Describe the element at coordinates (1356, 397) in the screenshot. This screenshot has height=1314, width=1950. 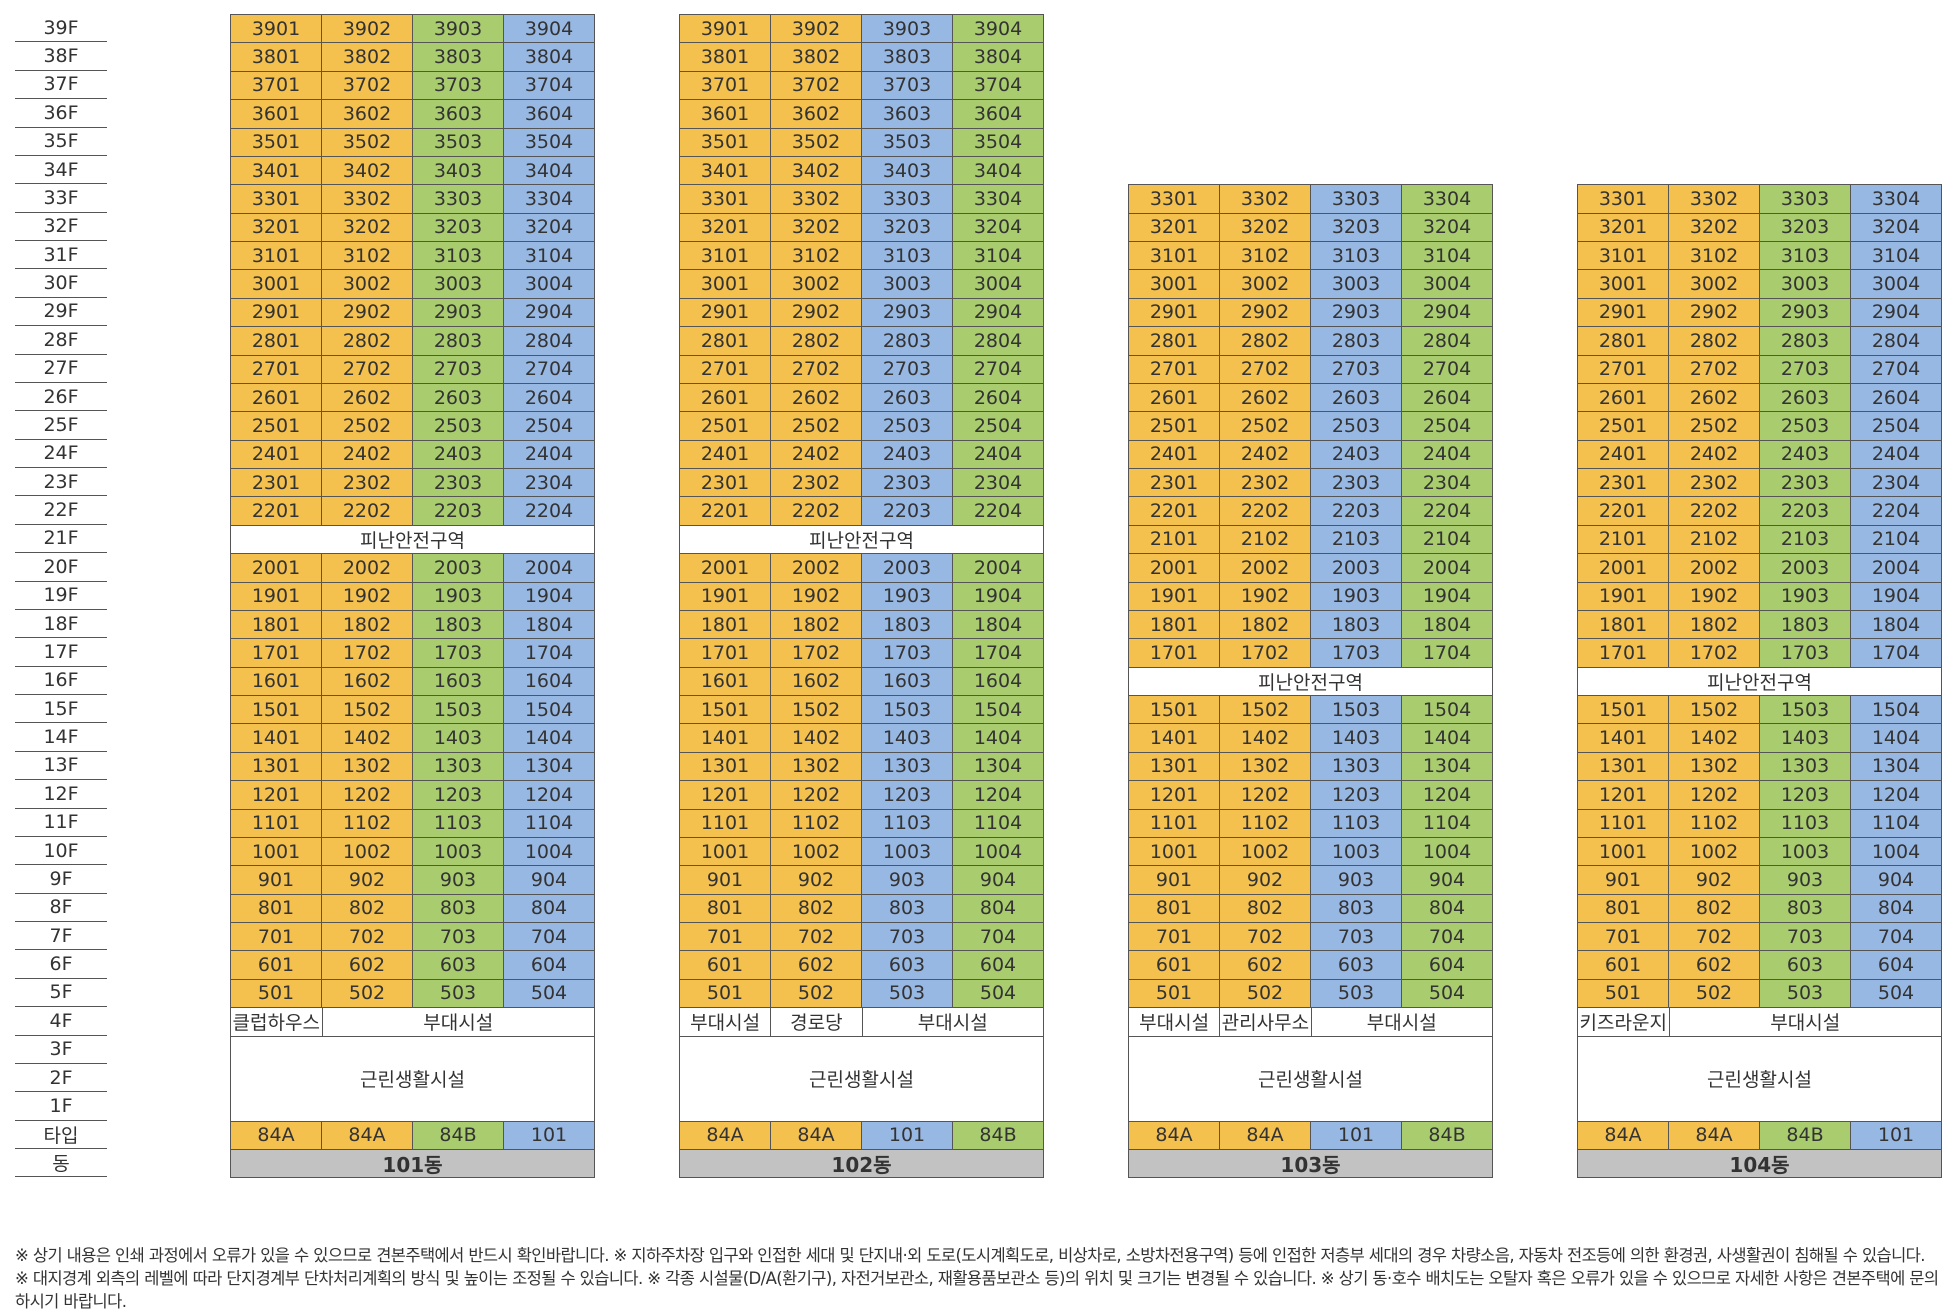
I see `unit-cell: 2603` at that location.